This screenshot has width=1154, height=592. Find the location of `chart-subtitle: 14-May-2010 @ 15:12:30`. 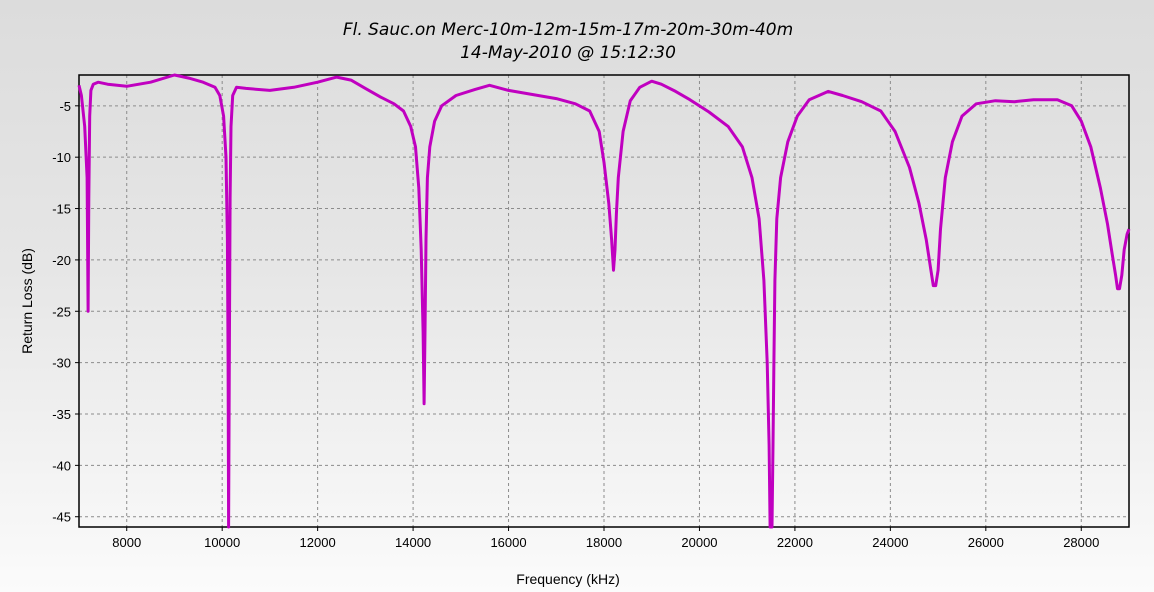

chart-subtitle: 14-May-2010 @ 15:12:30 is located at coordinates (568, 53).